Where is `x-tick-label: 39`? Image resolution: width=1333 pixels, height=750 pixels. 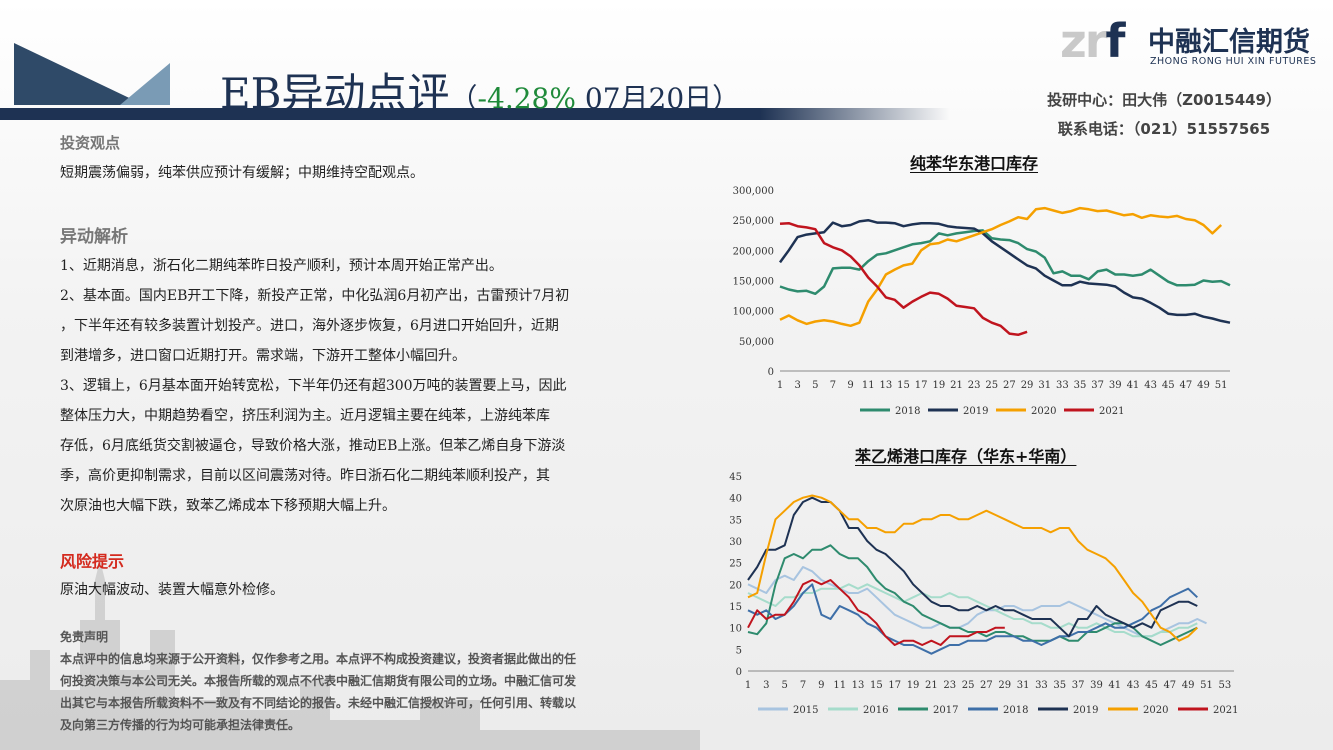
x-tick-label: 39 is located at coordinates (1096, 685).